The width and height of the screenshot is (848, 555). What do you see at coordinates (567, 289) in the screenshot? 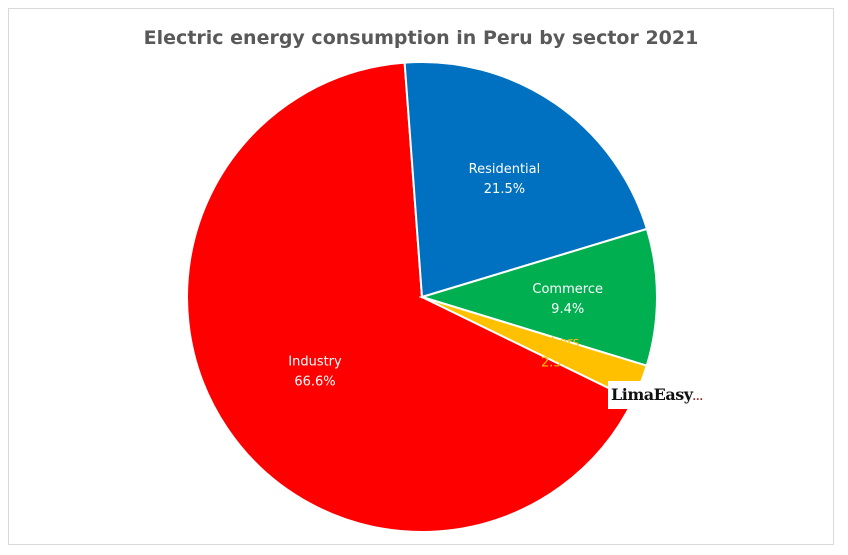
I see `slice-label-commerce: Commerce` at bounding box center [567, 289].